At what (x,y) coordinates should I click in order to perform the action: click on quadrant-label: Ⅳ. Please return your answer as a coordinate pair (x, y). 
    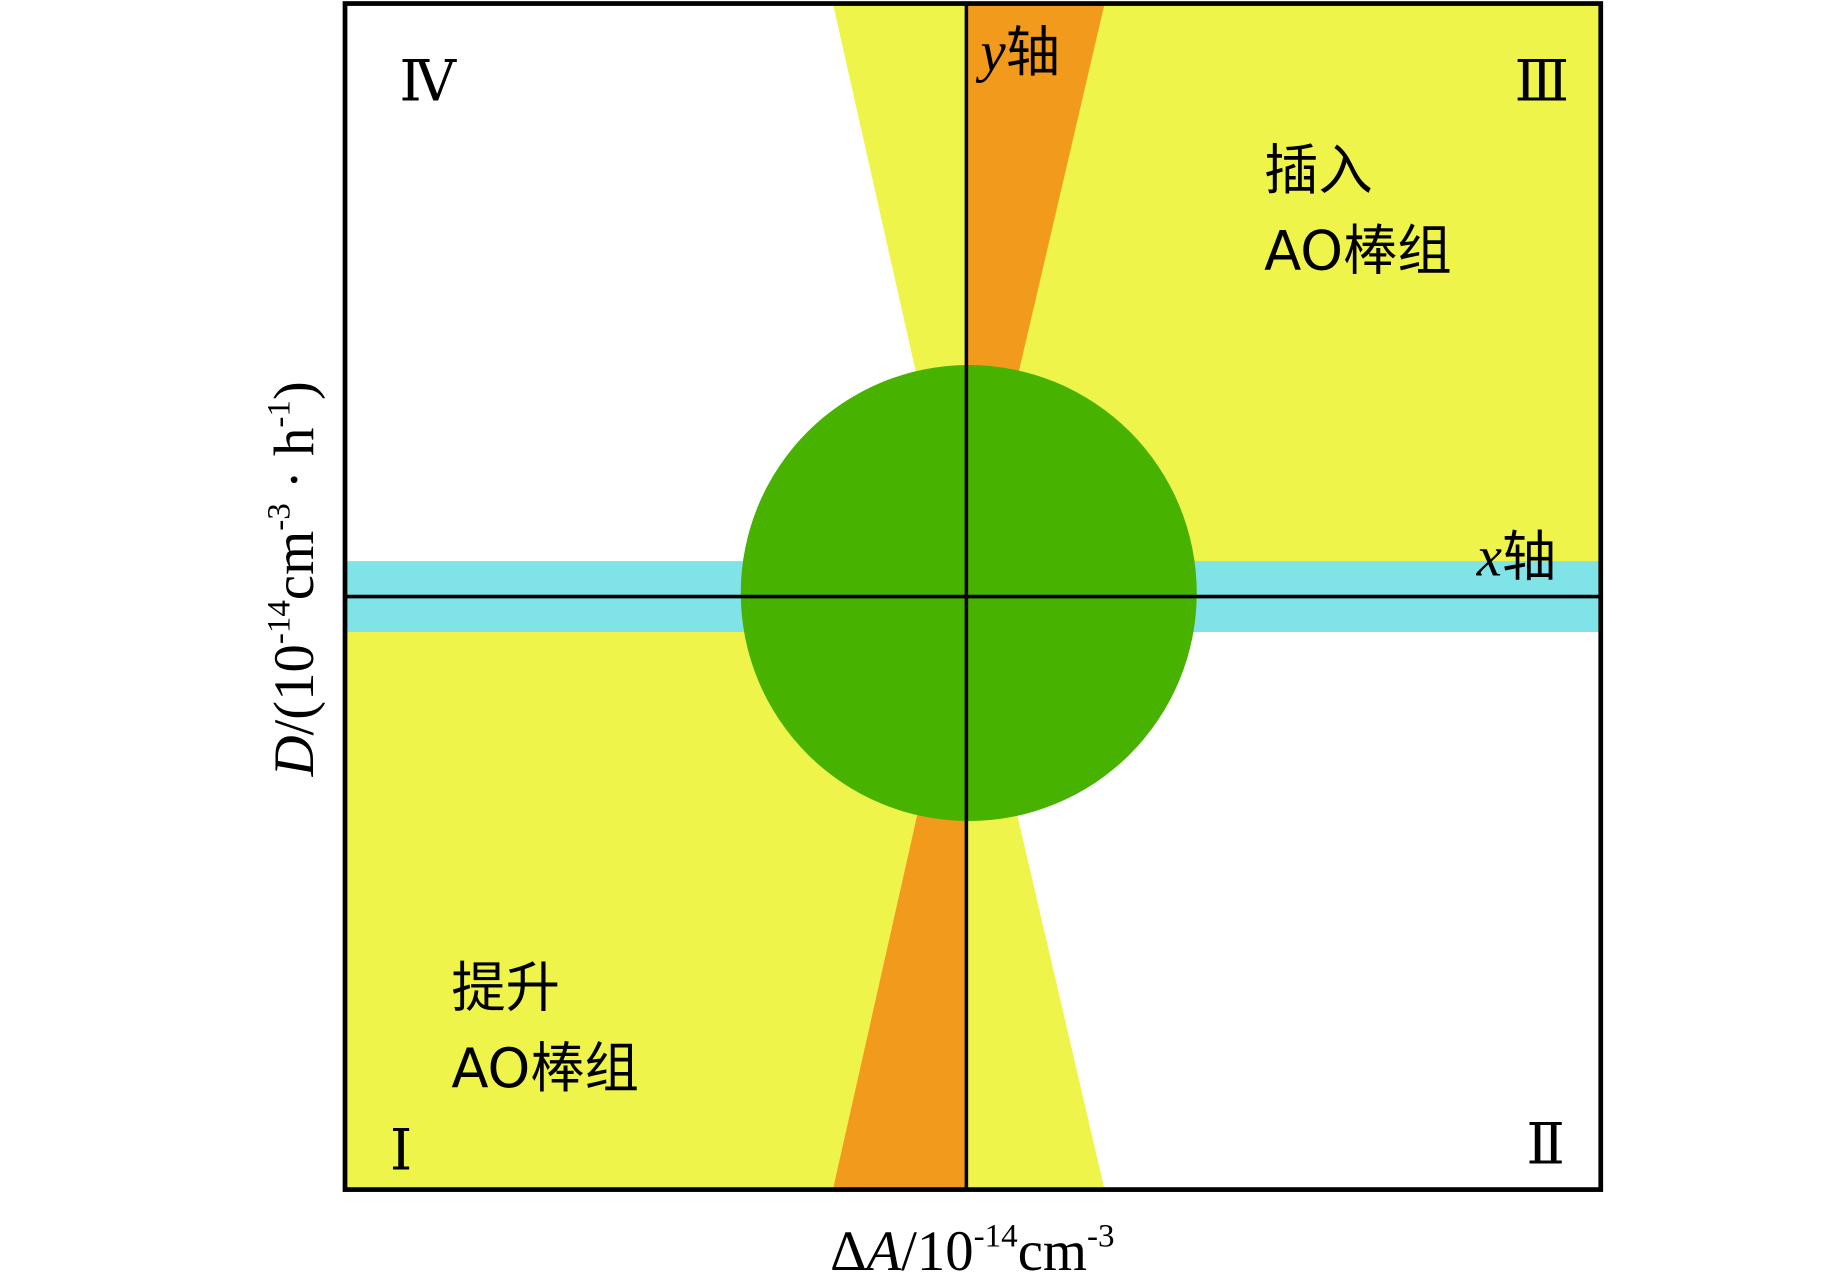
    Looking at the image, I should click on (428, 81).